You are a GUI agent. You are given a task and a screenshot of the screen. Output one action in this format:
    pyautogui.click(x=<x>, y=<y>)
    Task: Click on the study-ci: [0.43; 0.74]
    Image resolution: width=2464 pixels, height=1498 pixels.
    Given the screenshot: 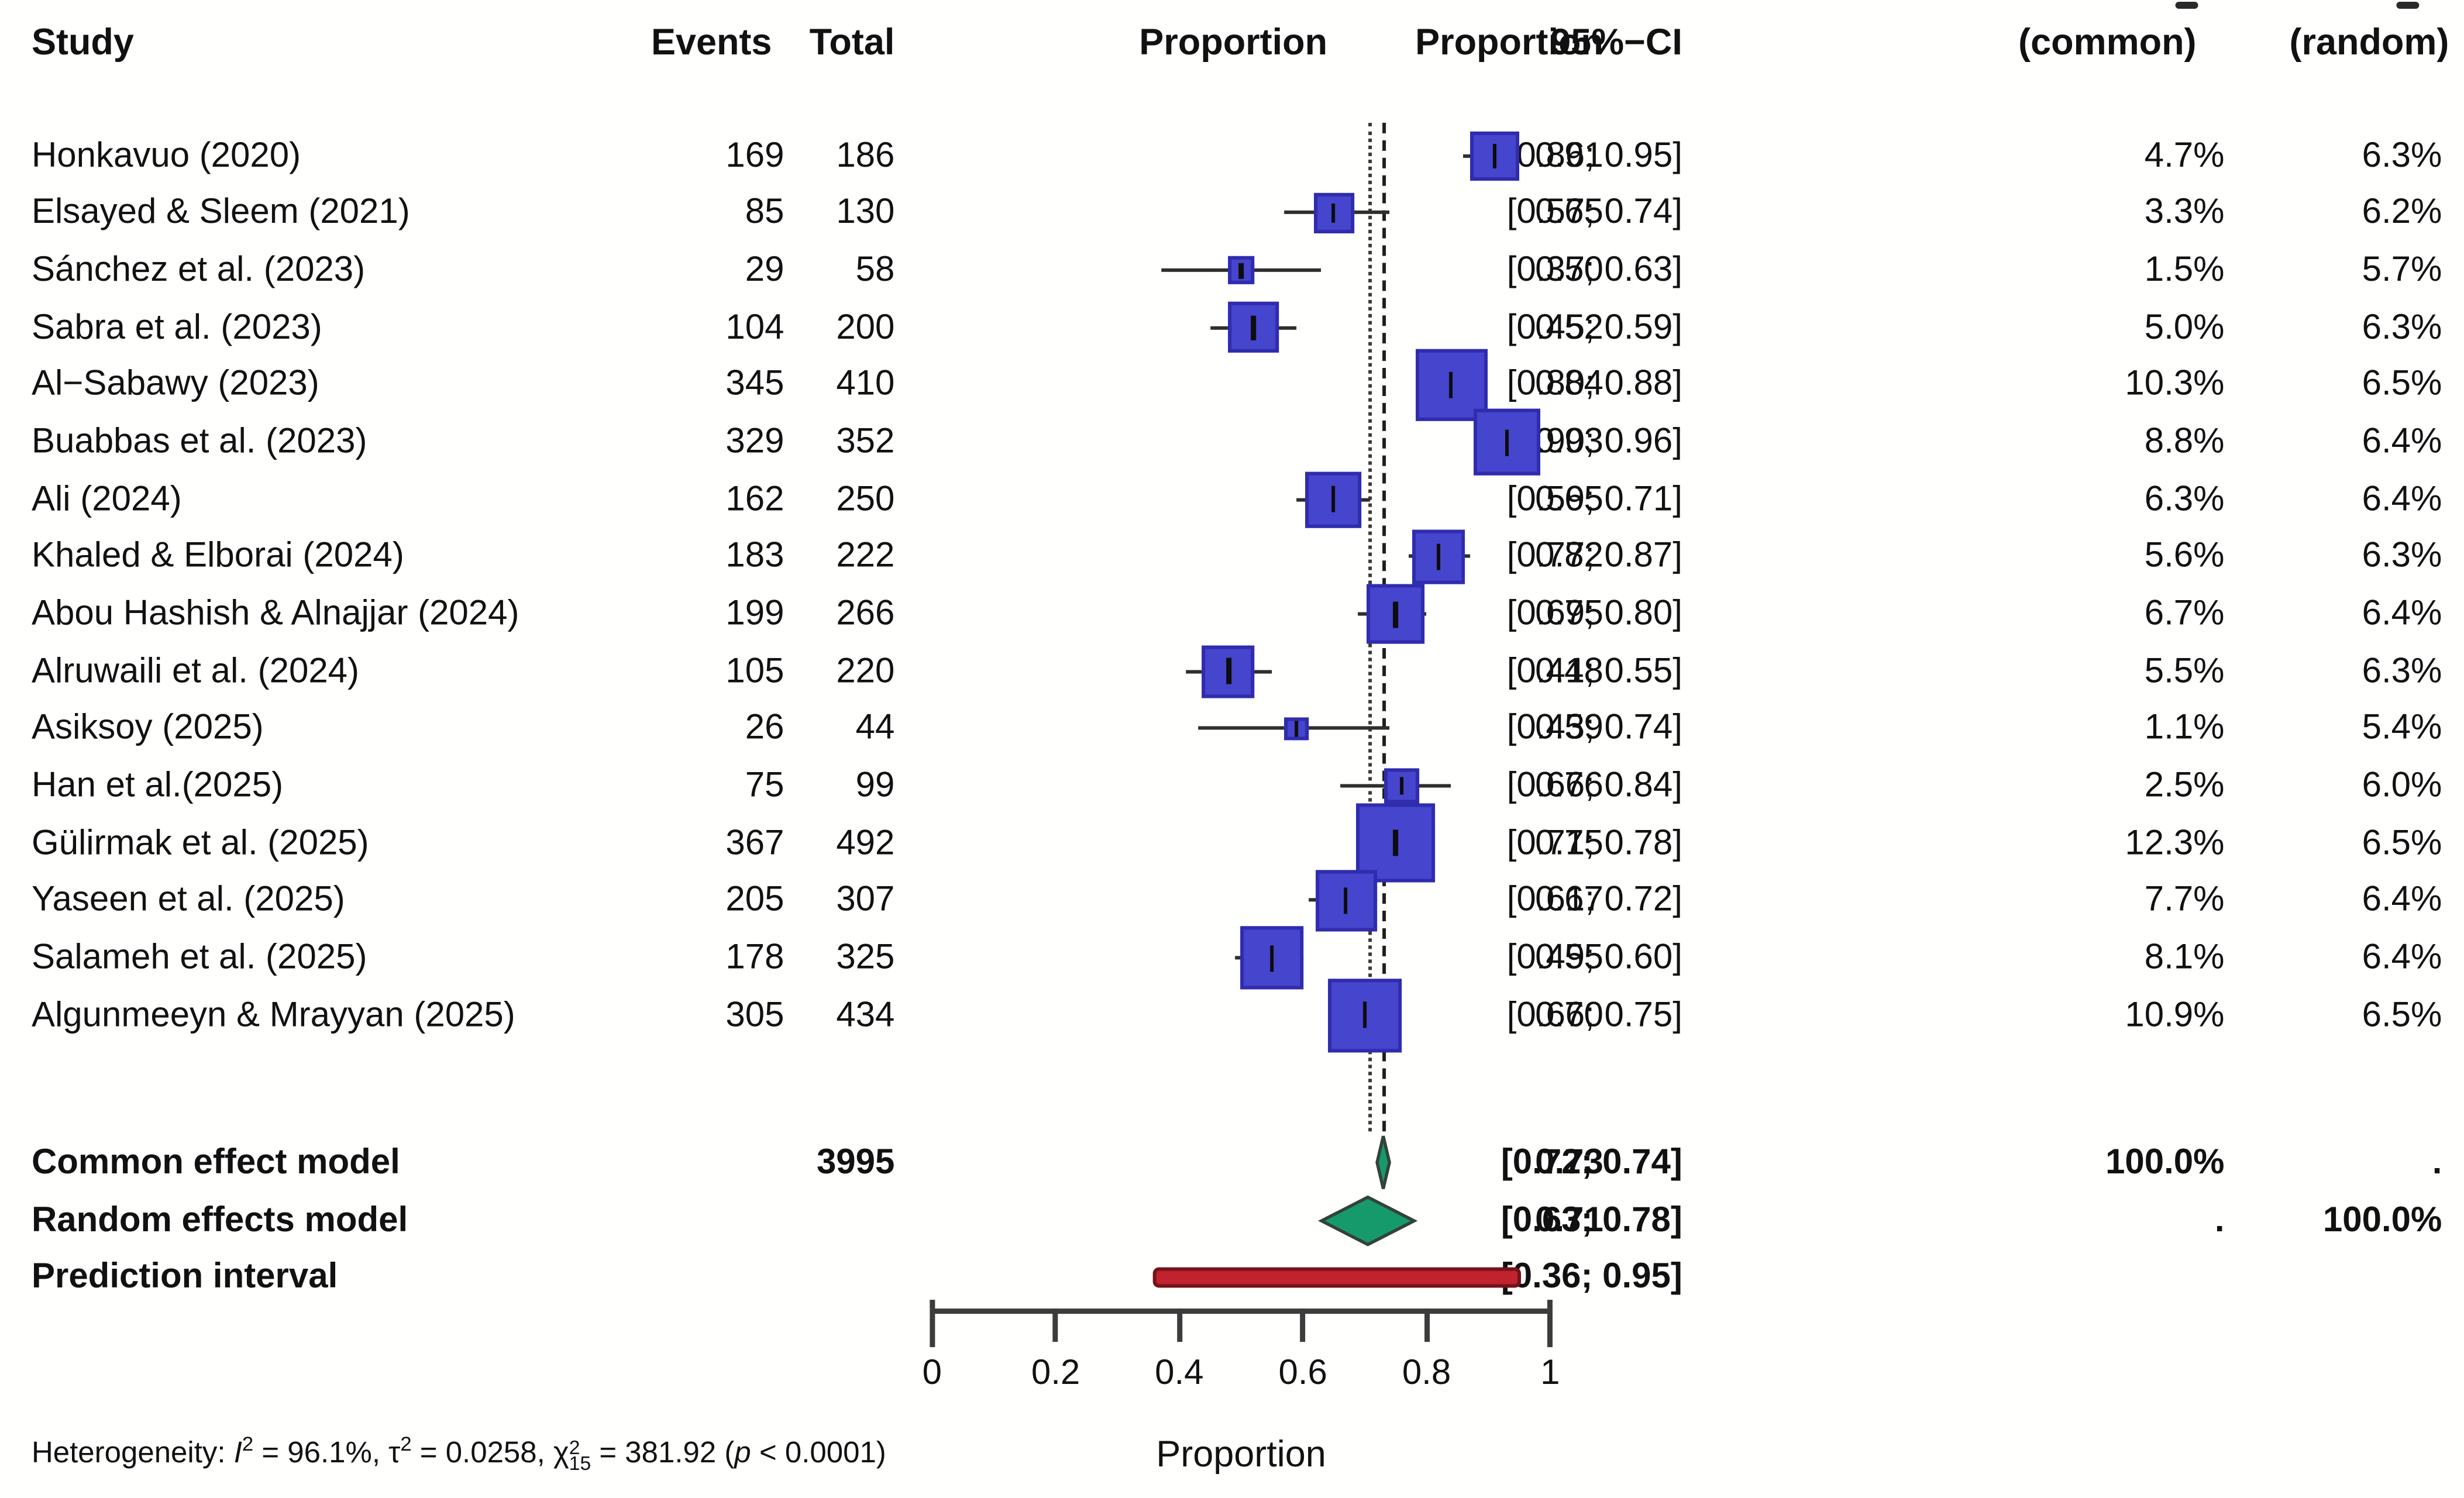 What is the action you would take?
    pyautogui.click(x=1594, y=729)
    